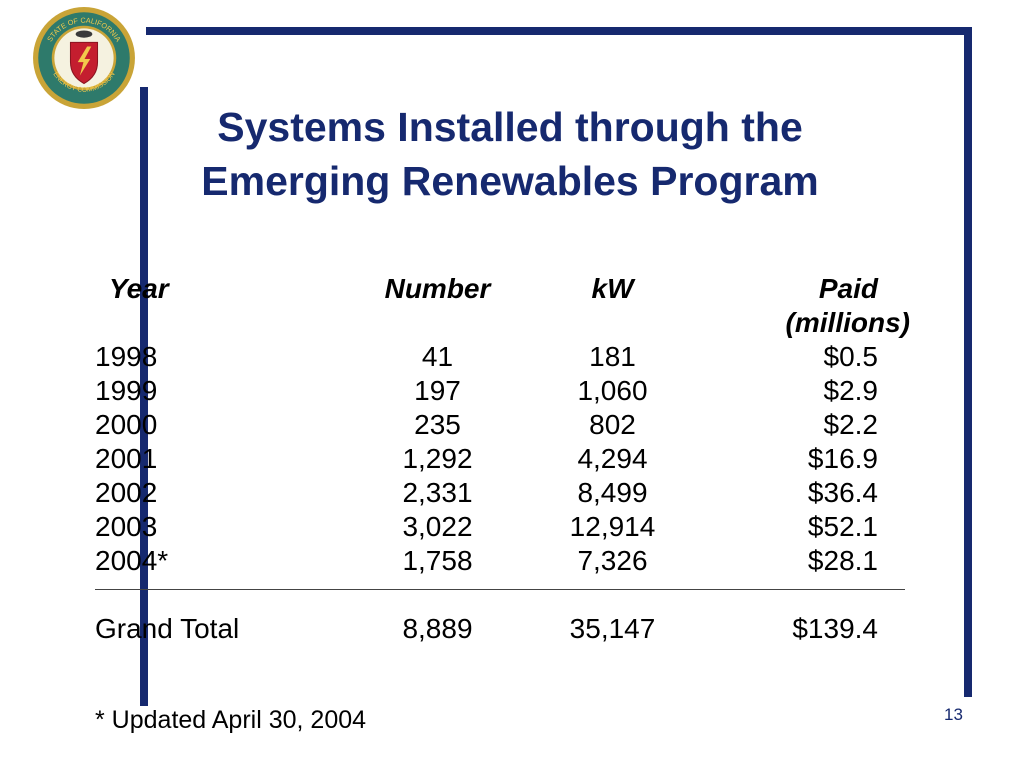 The width and height of the screenshot is (1024, 768). Describe the element at coordinates (502, 391) in the screenshot. I see `table-row: 1999 197 1,060 $2.9` at that location.